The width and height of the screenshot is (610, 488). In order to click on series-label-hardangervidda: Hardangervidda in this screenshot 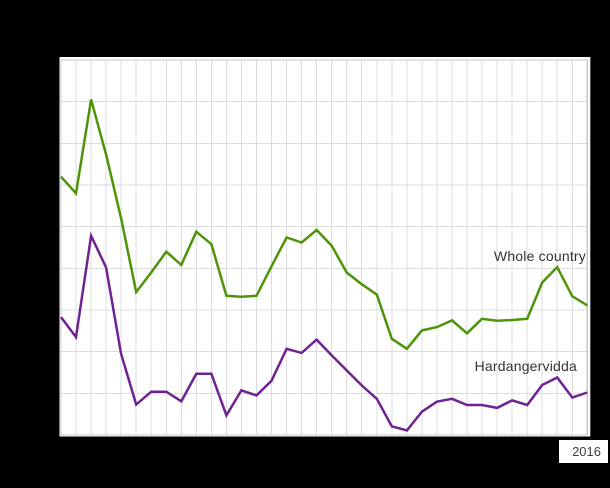, I will do `click(525, 366)`.